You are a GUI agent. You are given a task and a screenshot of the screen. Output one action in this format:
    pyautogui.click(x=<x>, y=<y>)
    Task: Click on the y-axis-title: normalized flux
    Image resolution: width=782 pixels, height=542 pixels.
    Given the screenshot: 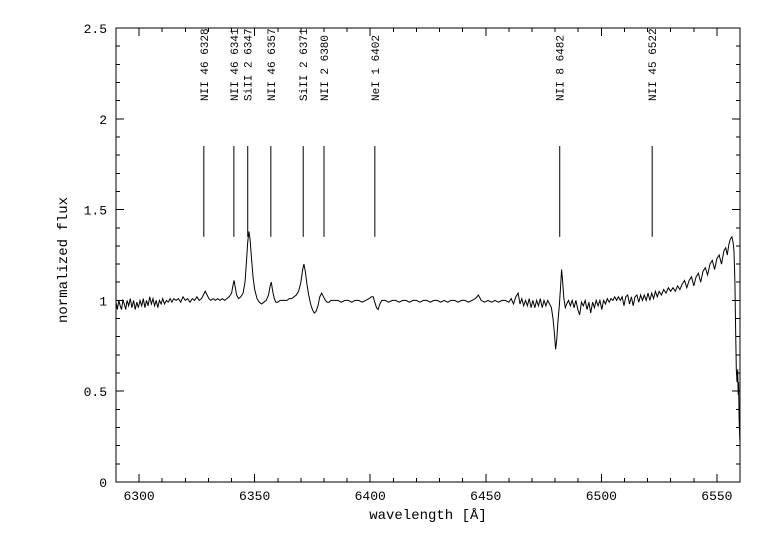 What is the action you would take?
    pyautogui.click(x=64, y=260)
    